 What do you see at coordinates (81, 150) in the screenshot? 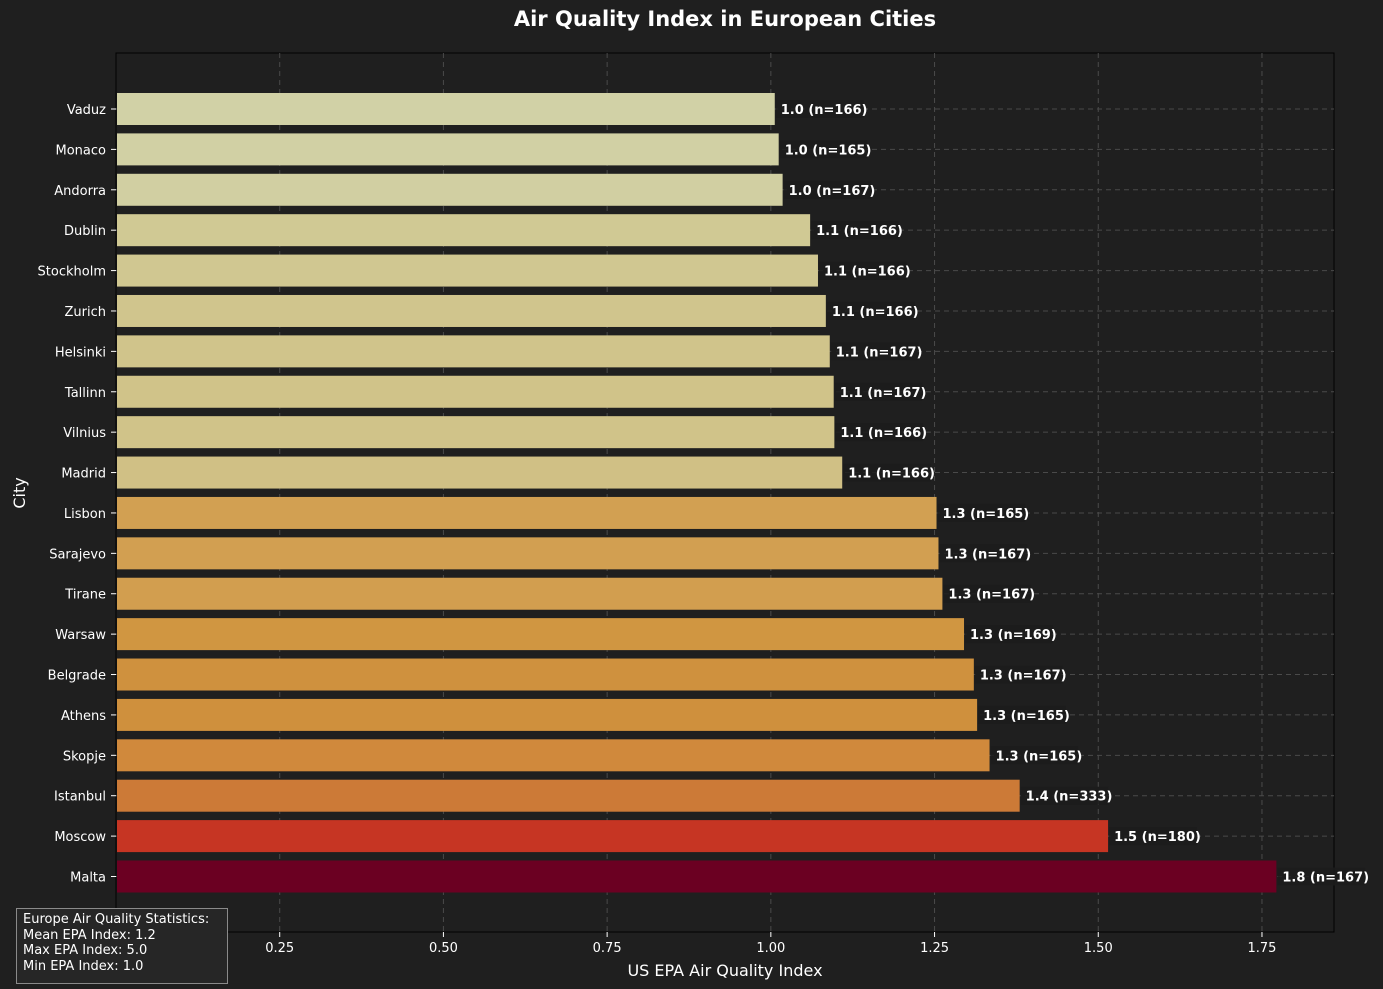
I see `y-tick-label: Monaco` at bounding box center [81, 150].